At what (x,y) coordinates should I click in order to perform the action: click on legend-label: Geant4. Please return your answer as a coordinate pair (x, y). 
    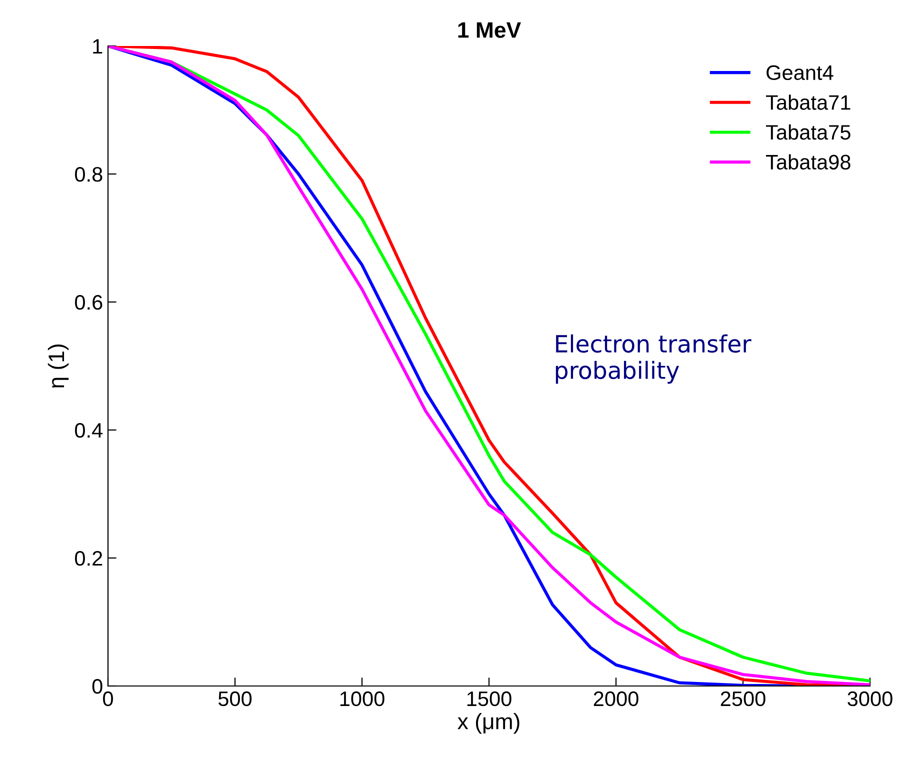
    Looking at the image, I should click on (800, 72).